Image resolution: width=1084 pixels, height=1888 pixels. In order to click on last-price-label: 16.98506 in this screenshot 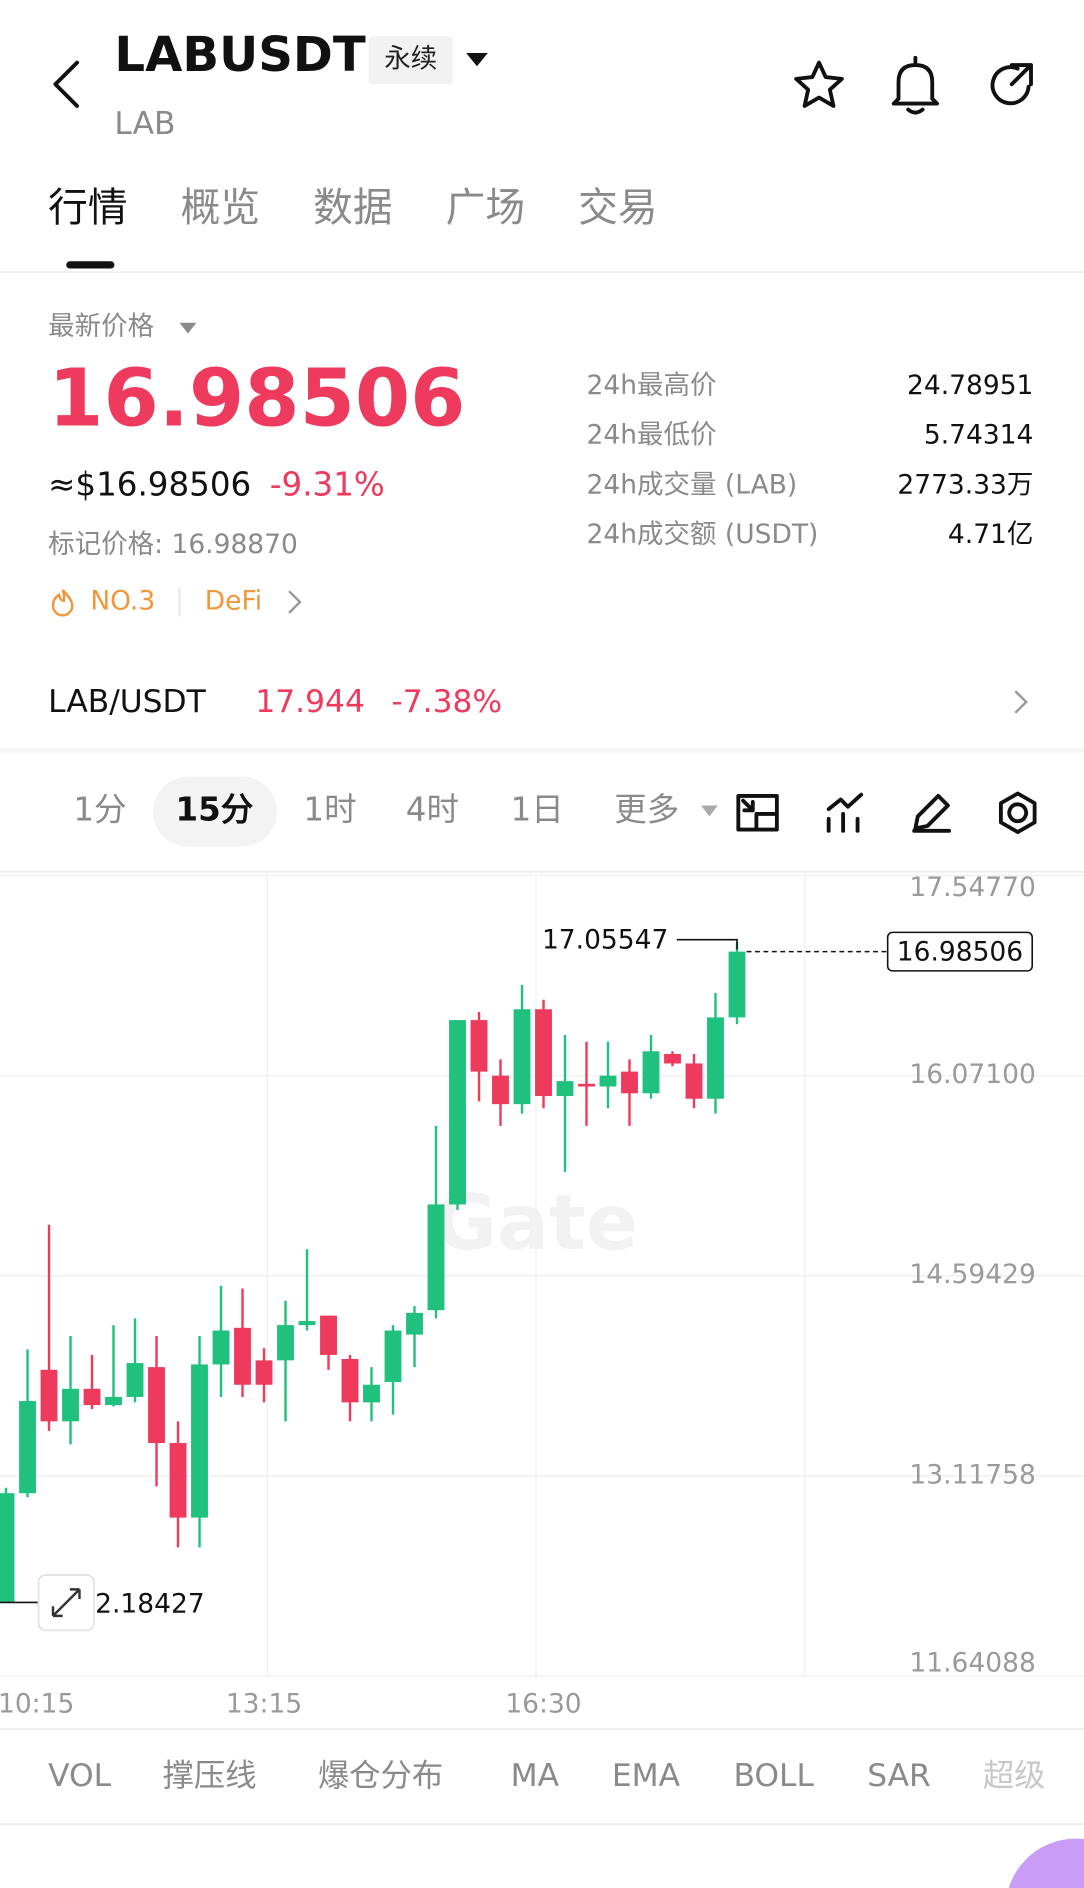, I will do `click(960, 951)`.